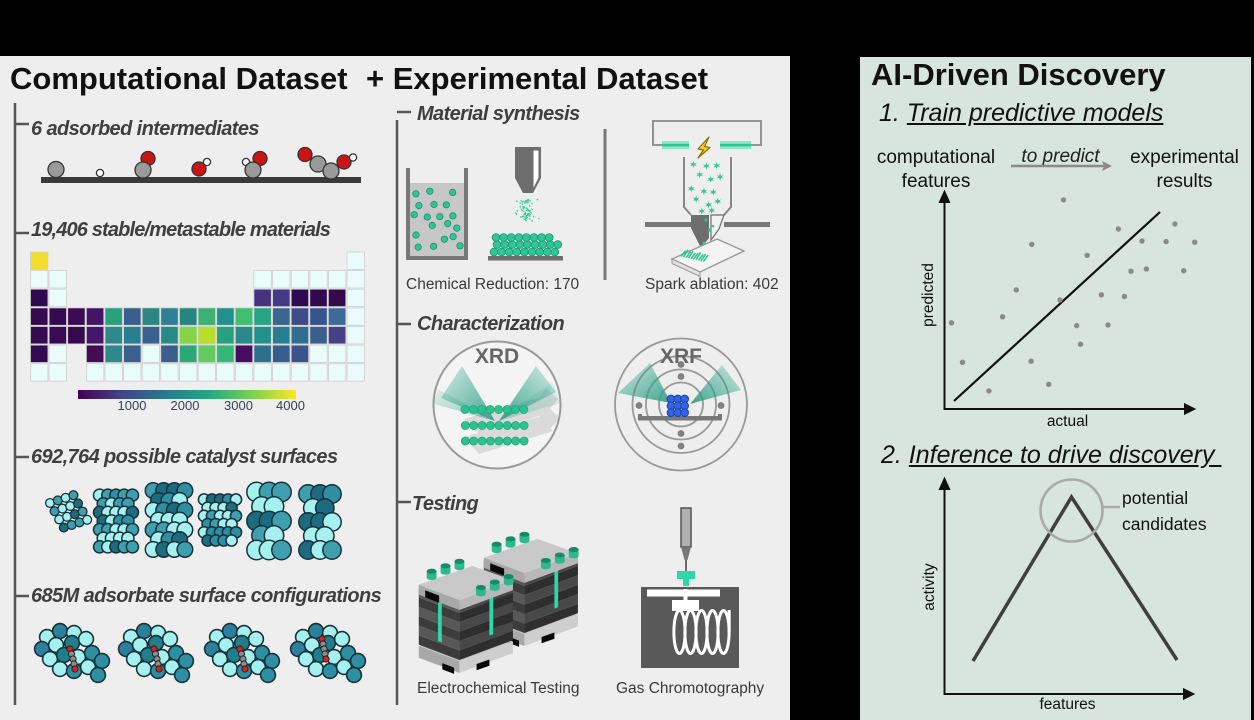 The width and height of the screenshot is (1254, 720). Describe the element at coordinates (497, 356) in the screenshot. I see `svg-text: XRD` at that location.